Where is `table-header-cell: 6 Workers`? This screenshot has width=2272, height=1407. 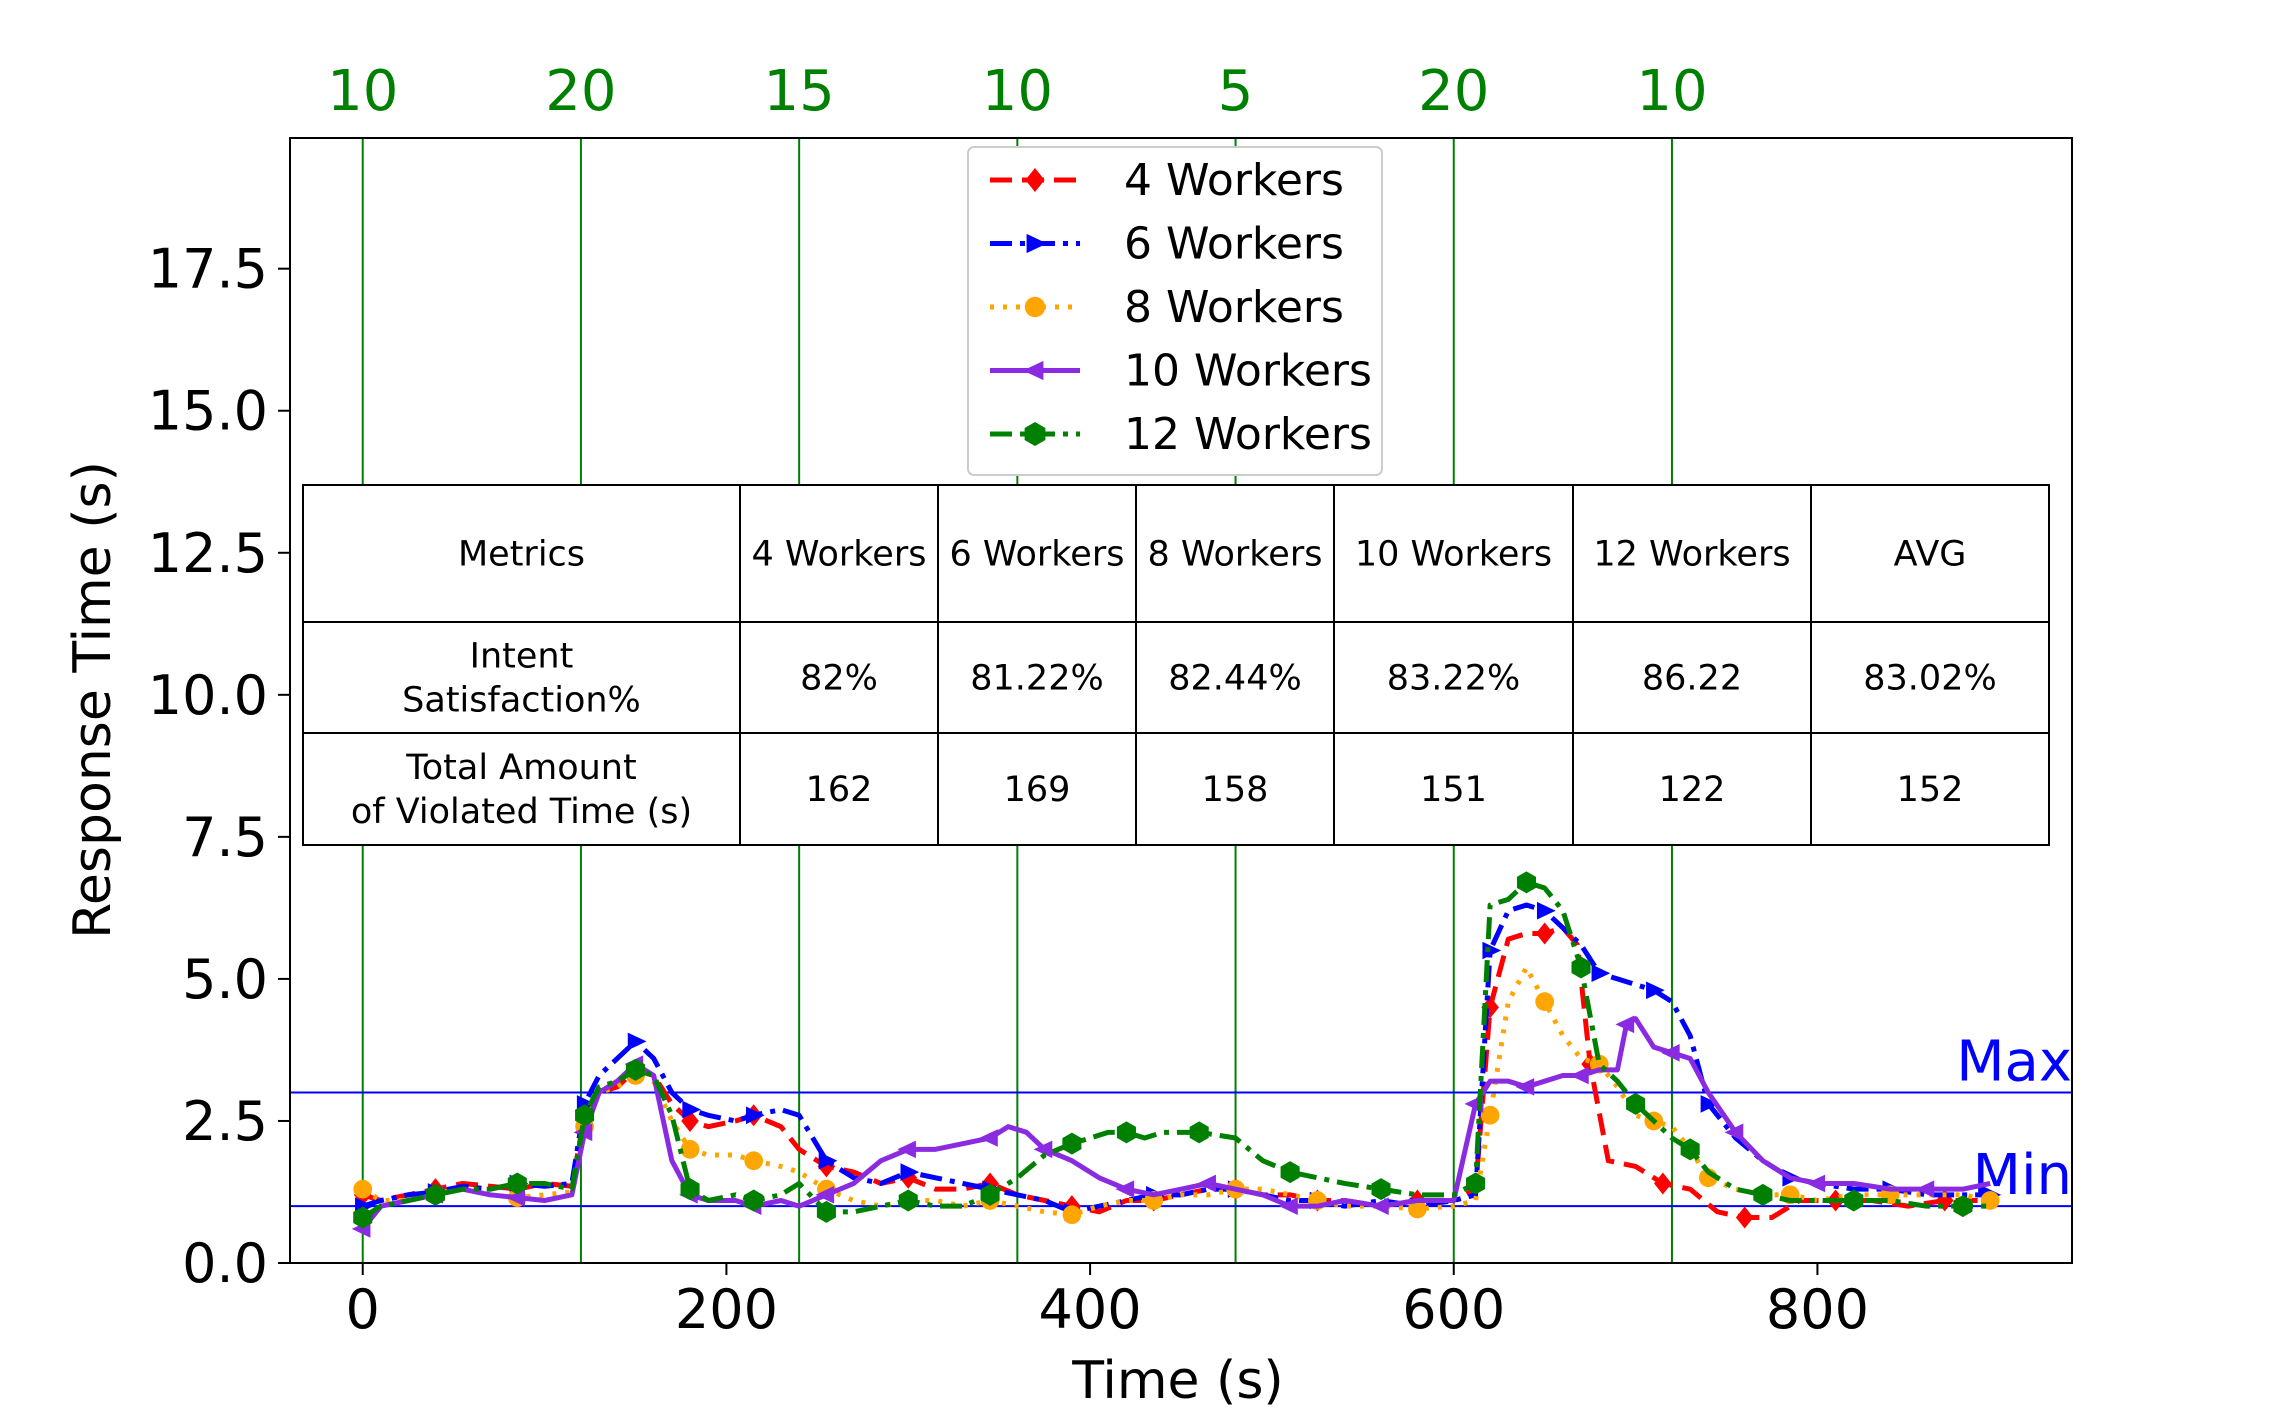
table-header-cell: 6 Workers is located at coordinates (1037, 555).